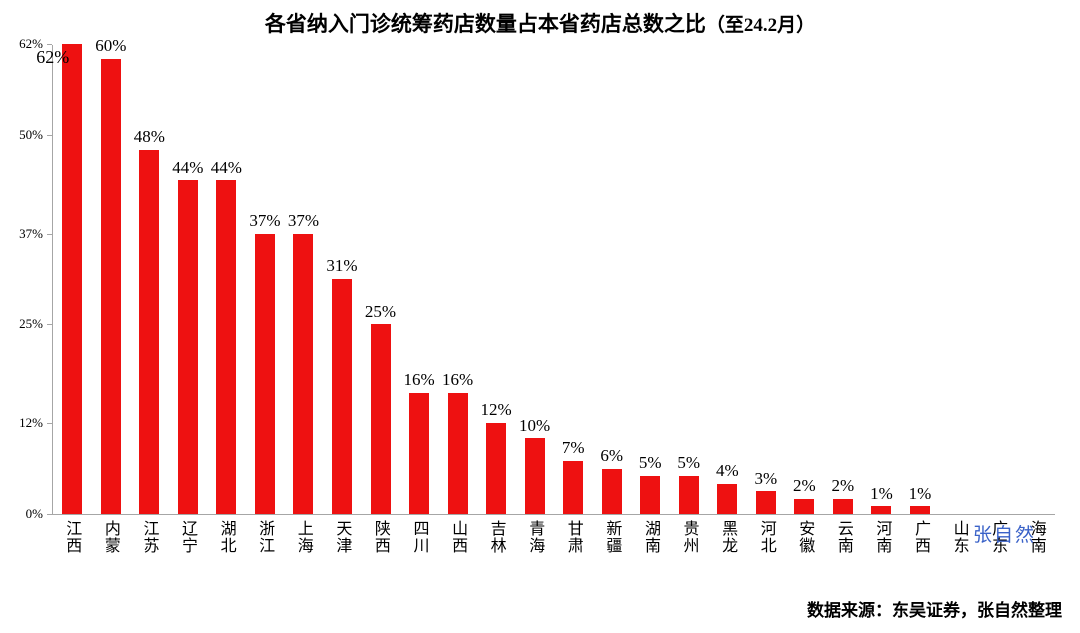 The height and width of the screenshot is (633, 1080). Describe the element at coordinates (882, 537) in the screenshot. I see `x-axis-label-text: 河南` at that location.